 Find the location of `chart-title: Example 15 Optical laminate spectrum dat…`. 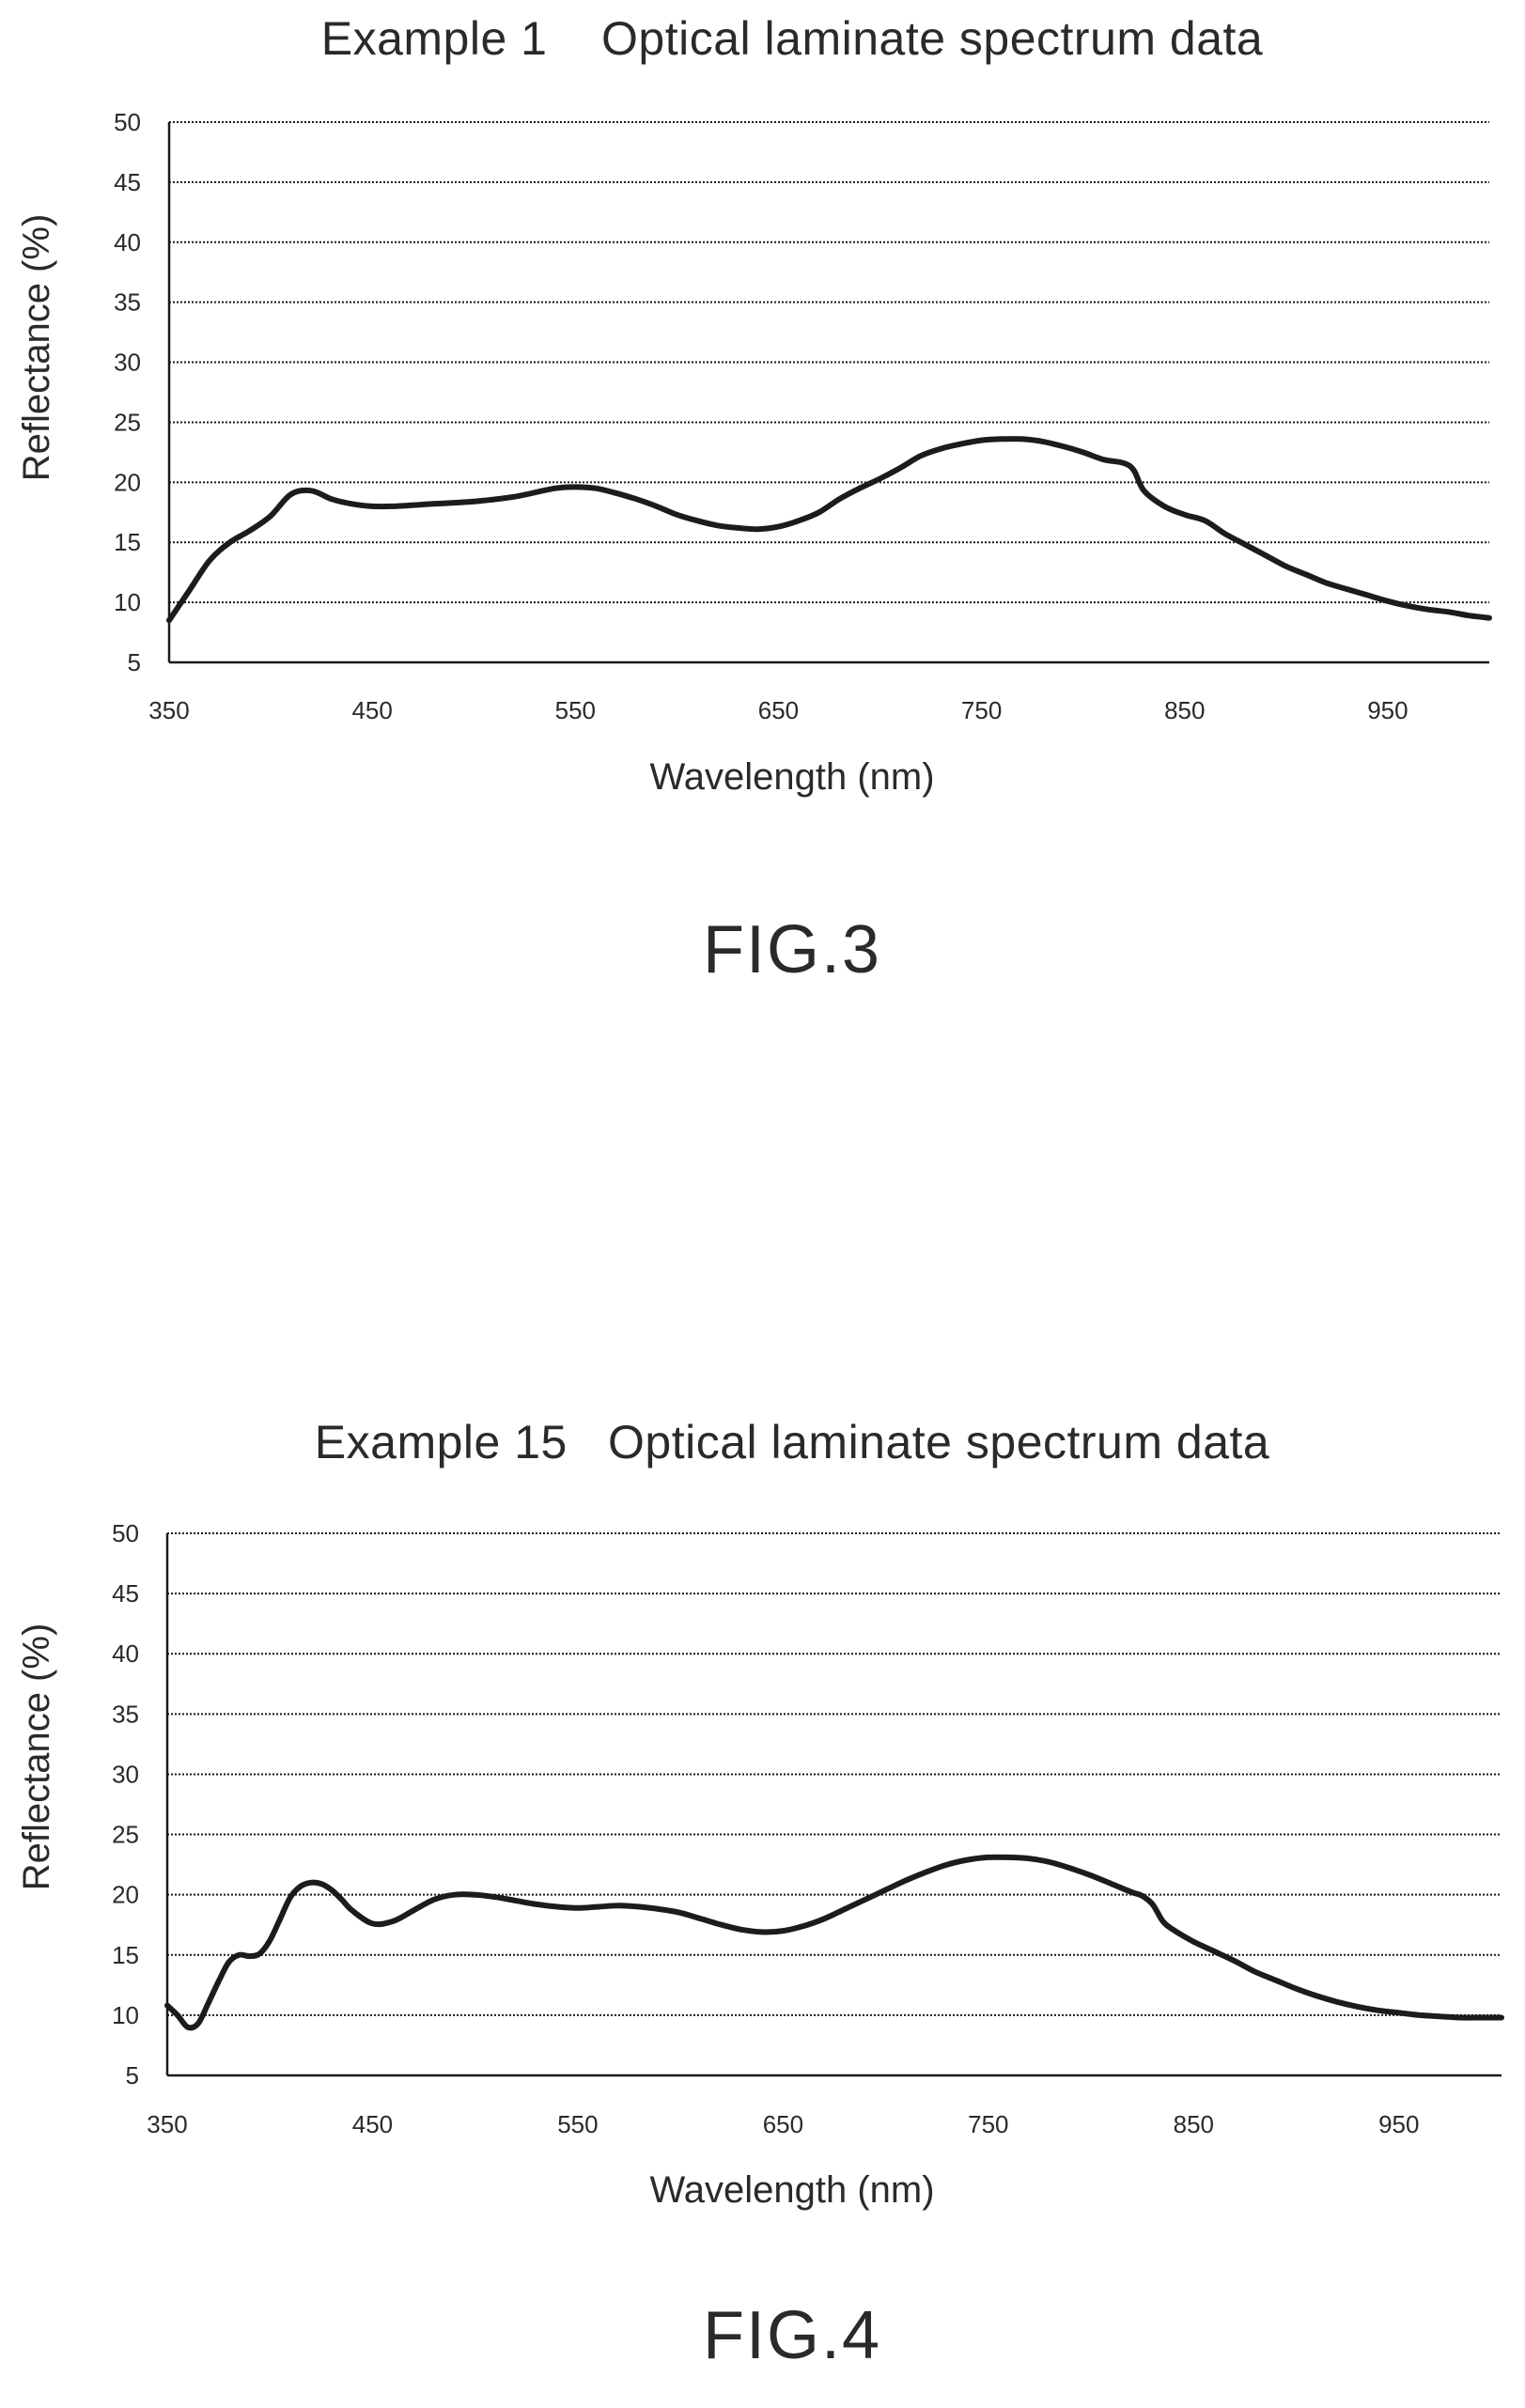

chart-title: Example 15 Optical laminate spectrum dat… is located at coordinates (792, 1442).